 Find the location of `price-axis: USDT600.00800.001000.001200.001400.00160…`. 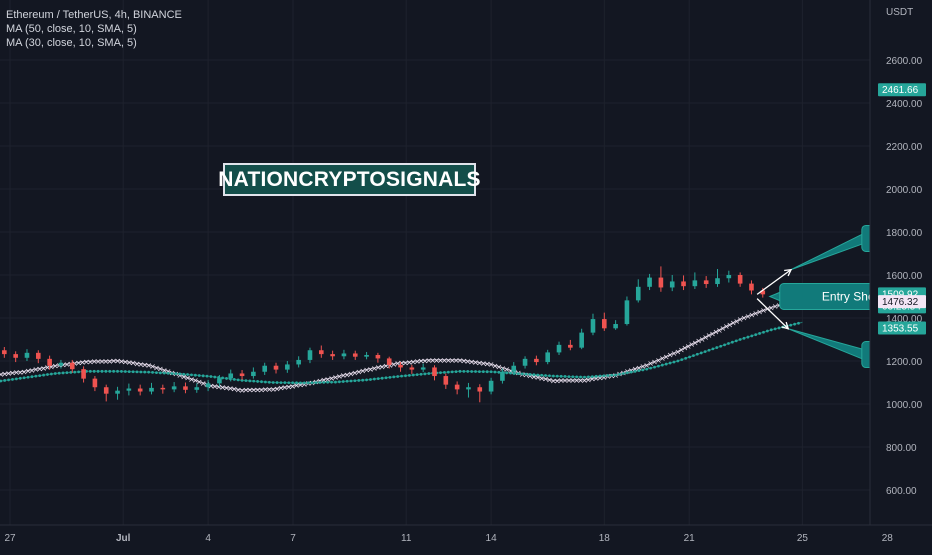

price-axis: USDT600.00800.001000.001200.001400.00160… is located at coordinates (901, 275).